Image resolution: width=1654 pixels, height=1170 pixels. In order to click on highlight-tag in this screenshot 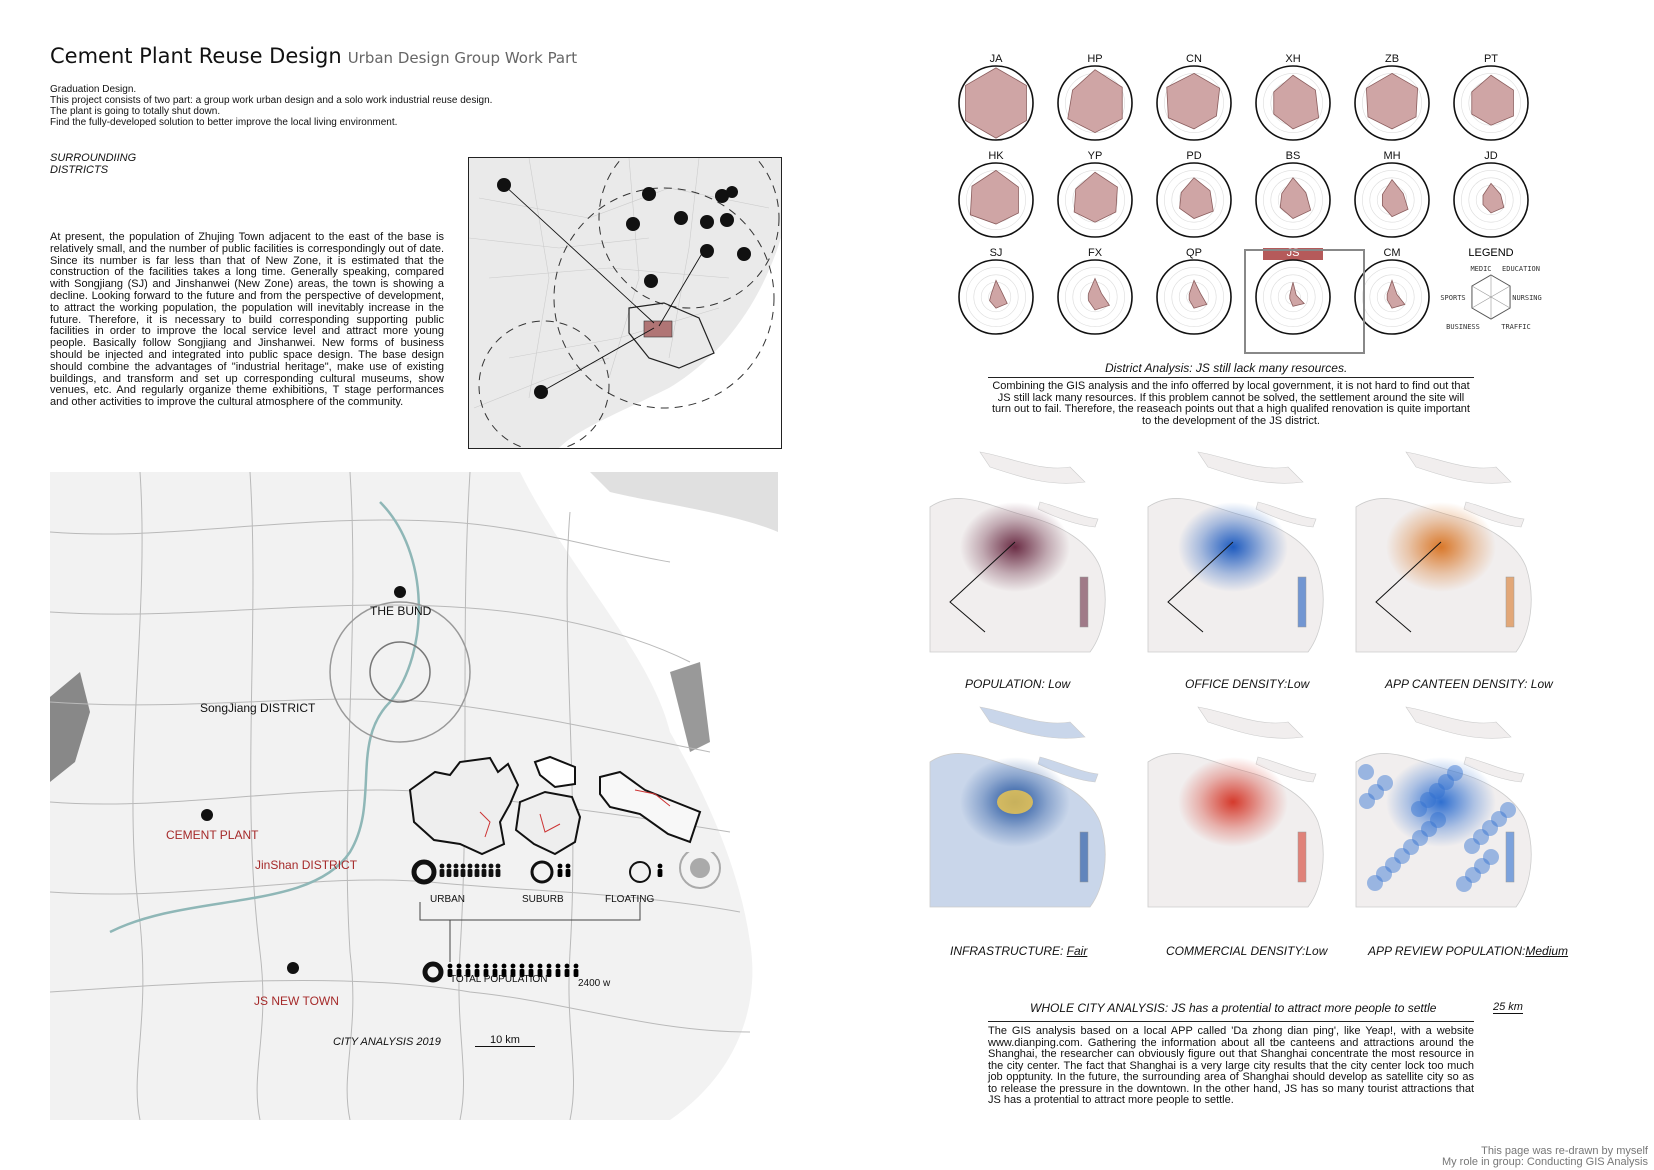, I will do `click(1293, 254)`.